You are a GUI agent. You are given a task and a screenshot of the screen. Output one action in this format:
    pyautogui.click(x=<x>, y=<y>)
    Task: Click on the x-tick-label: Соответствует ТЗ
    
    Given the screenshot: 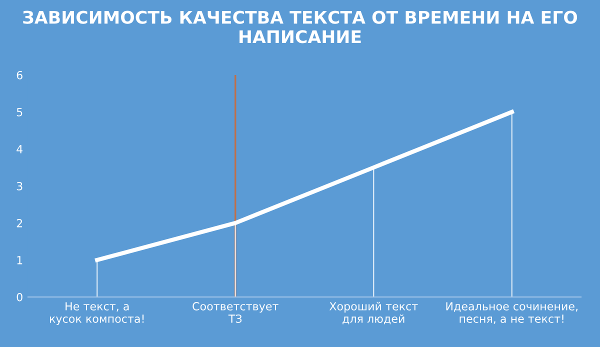 What is the action you would take?
    pyautogui.click(x=235, y=312)
    